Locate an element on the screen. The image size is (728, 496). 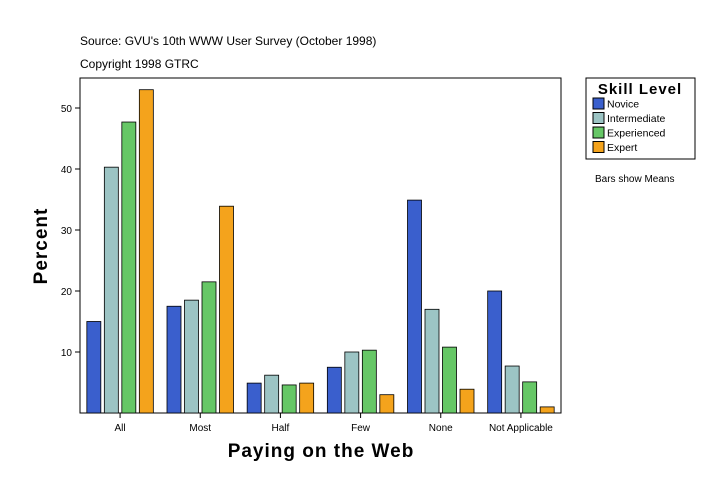
legend-label-intermediate: Intermediate is located at coordinates (636, 119).